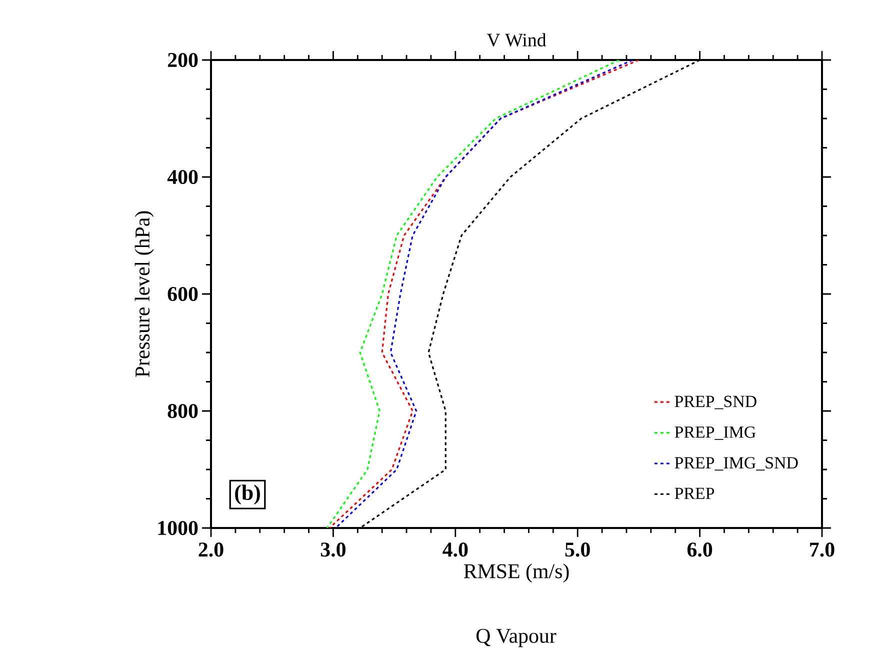 Image resolution: width=883 pixels, height=660 pixels. I want to click on y-tick-label: 1000, so click(178, 528).